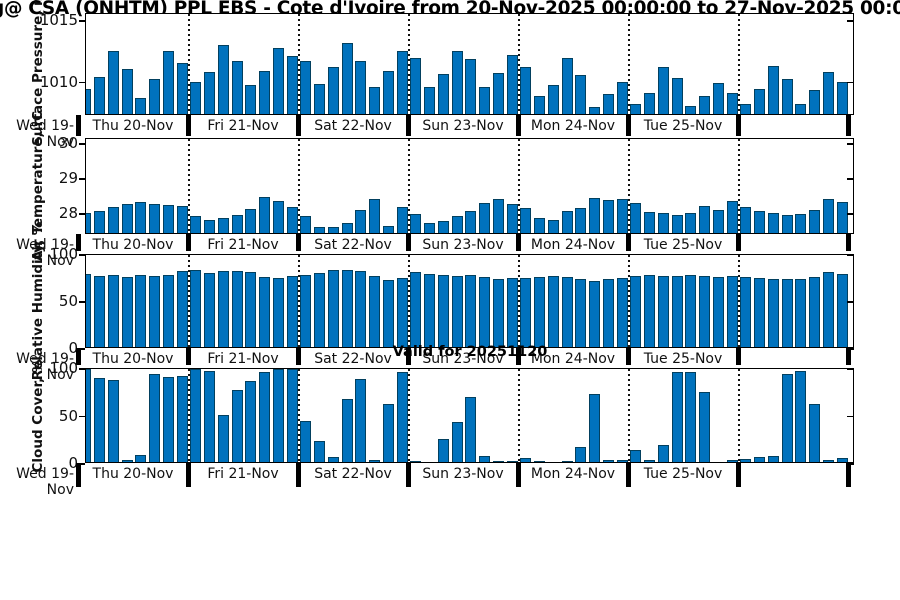 The height and width of the screenshot is (600, 900). What do you see at coordinates (573, 126) in the screenshot?
I see `day-label: Mon 24-Nov` at bounding box center [573, 126].